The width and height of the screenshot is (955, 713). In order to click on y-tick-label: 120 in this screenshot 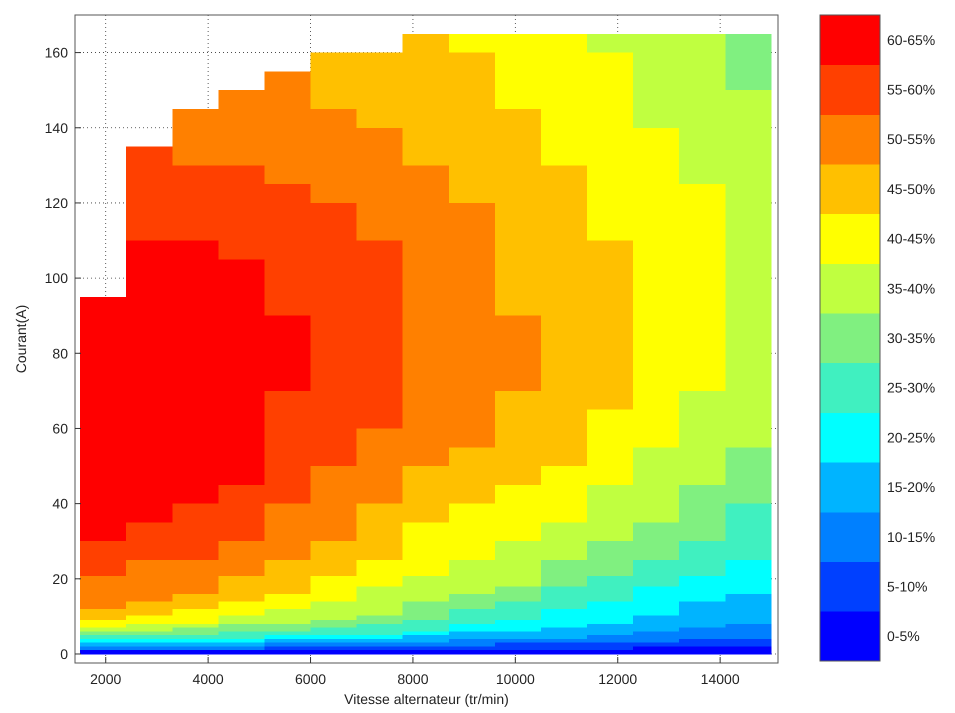, I will do `click(56, 202)`.